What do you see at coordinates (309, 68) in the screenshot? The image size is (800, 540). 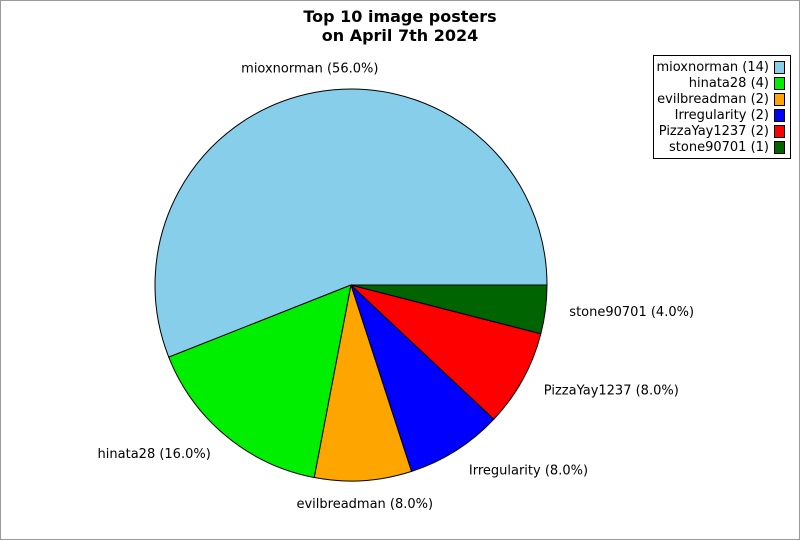 I see `slice-label-mioxnorman: mioxnorman (56.0%)` at bounding box center [309, 68].